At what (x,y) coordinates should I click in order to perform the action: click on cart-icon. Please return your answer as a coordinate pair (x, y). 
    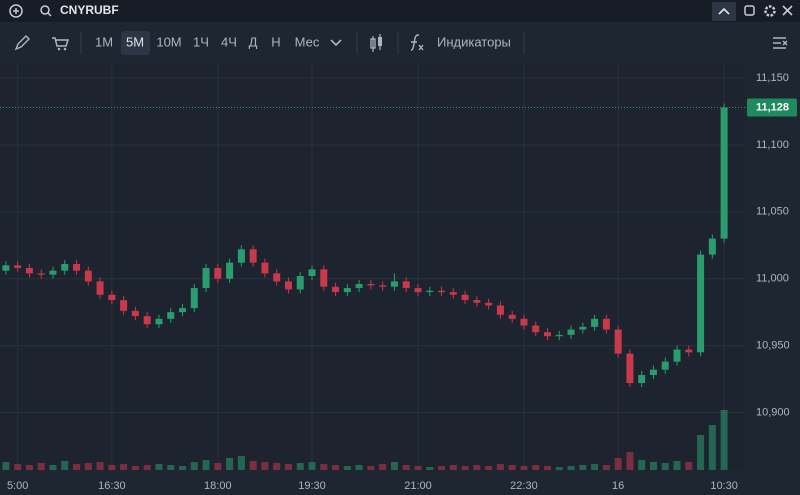
    Looking at the image, I should click on (61, 42).